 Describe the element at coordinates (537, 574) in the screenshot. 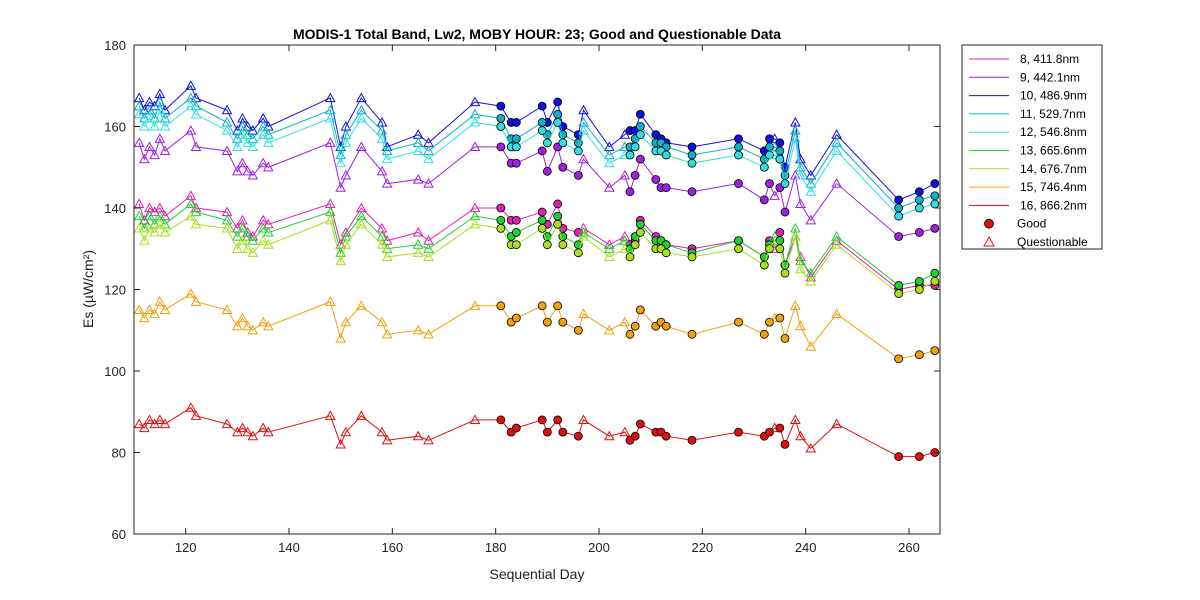

I see `x-axis-label: Sequential Day` at that location.